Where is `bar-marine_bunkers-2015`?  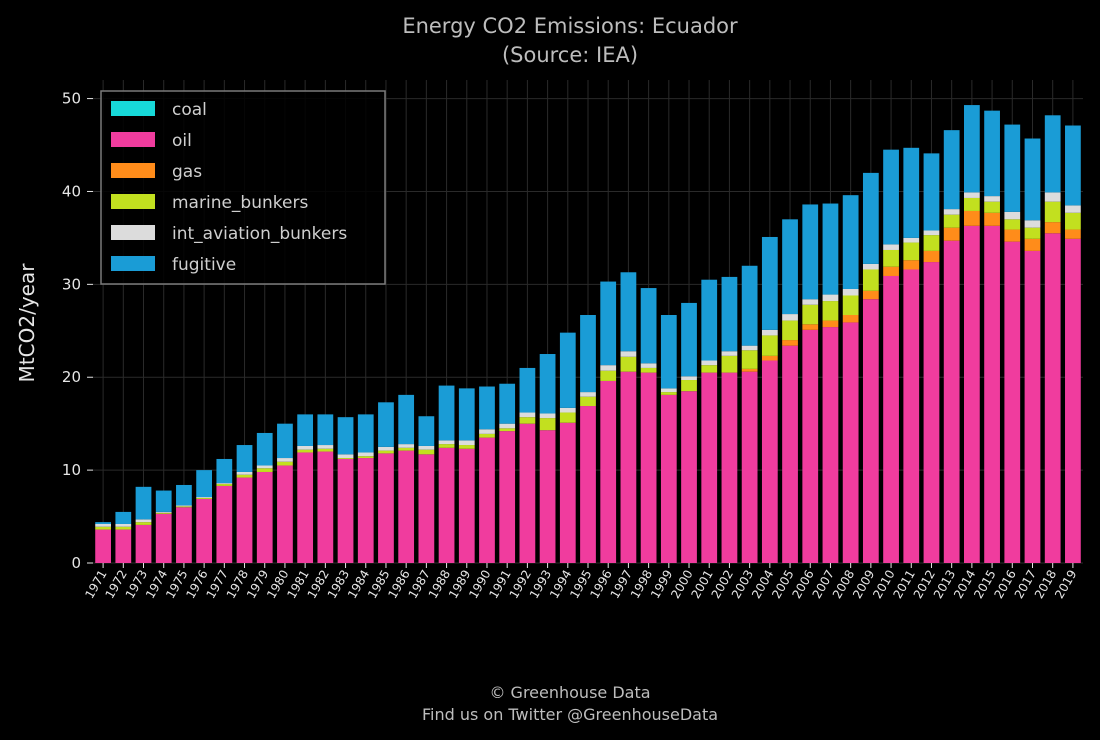 bar-marine_bunkers-2015 is located at coordinates (992, 207).